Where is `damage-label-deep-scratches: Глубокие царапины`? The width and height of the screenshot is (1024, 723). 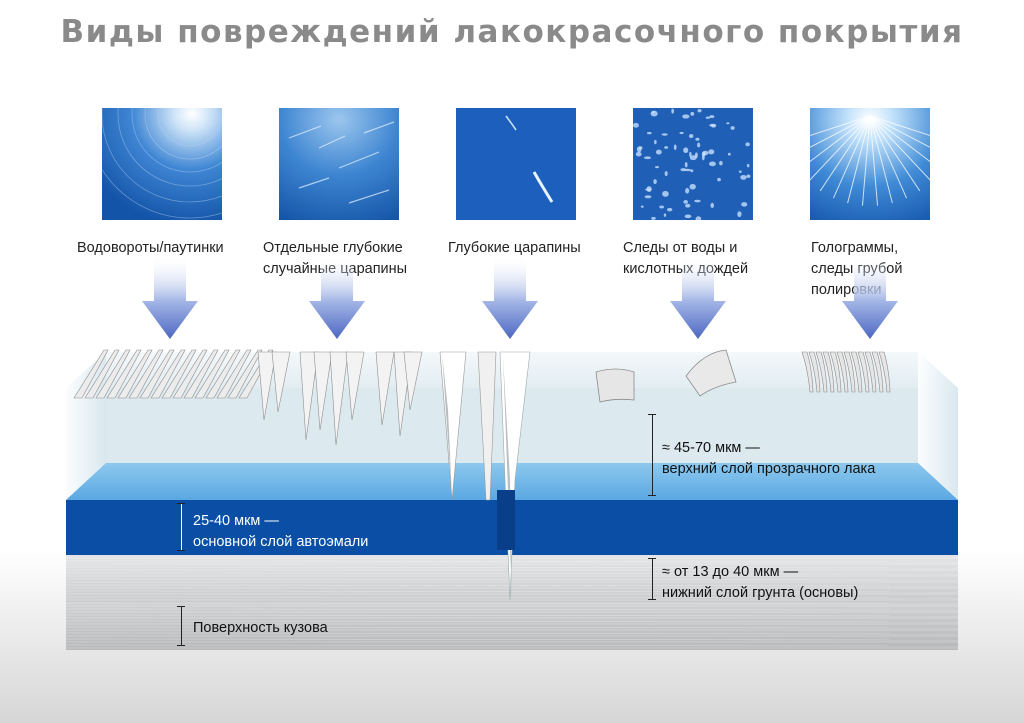 damage-label-deep-scratches: Глубокие царапины is located at coordinates (514, 248).